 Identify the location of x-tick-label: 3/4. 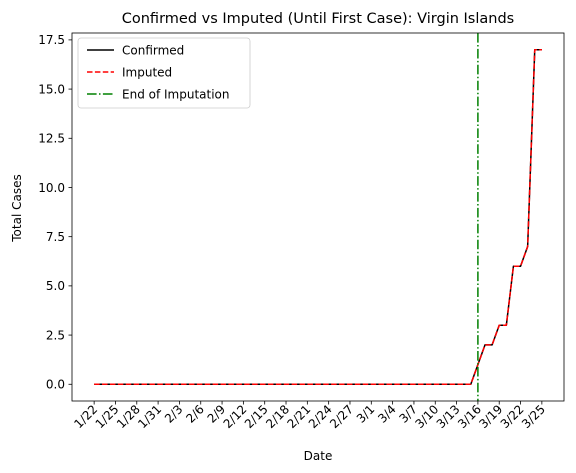
(387, 414).